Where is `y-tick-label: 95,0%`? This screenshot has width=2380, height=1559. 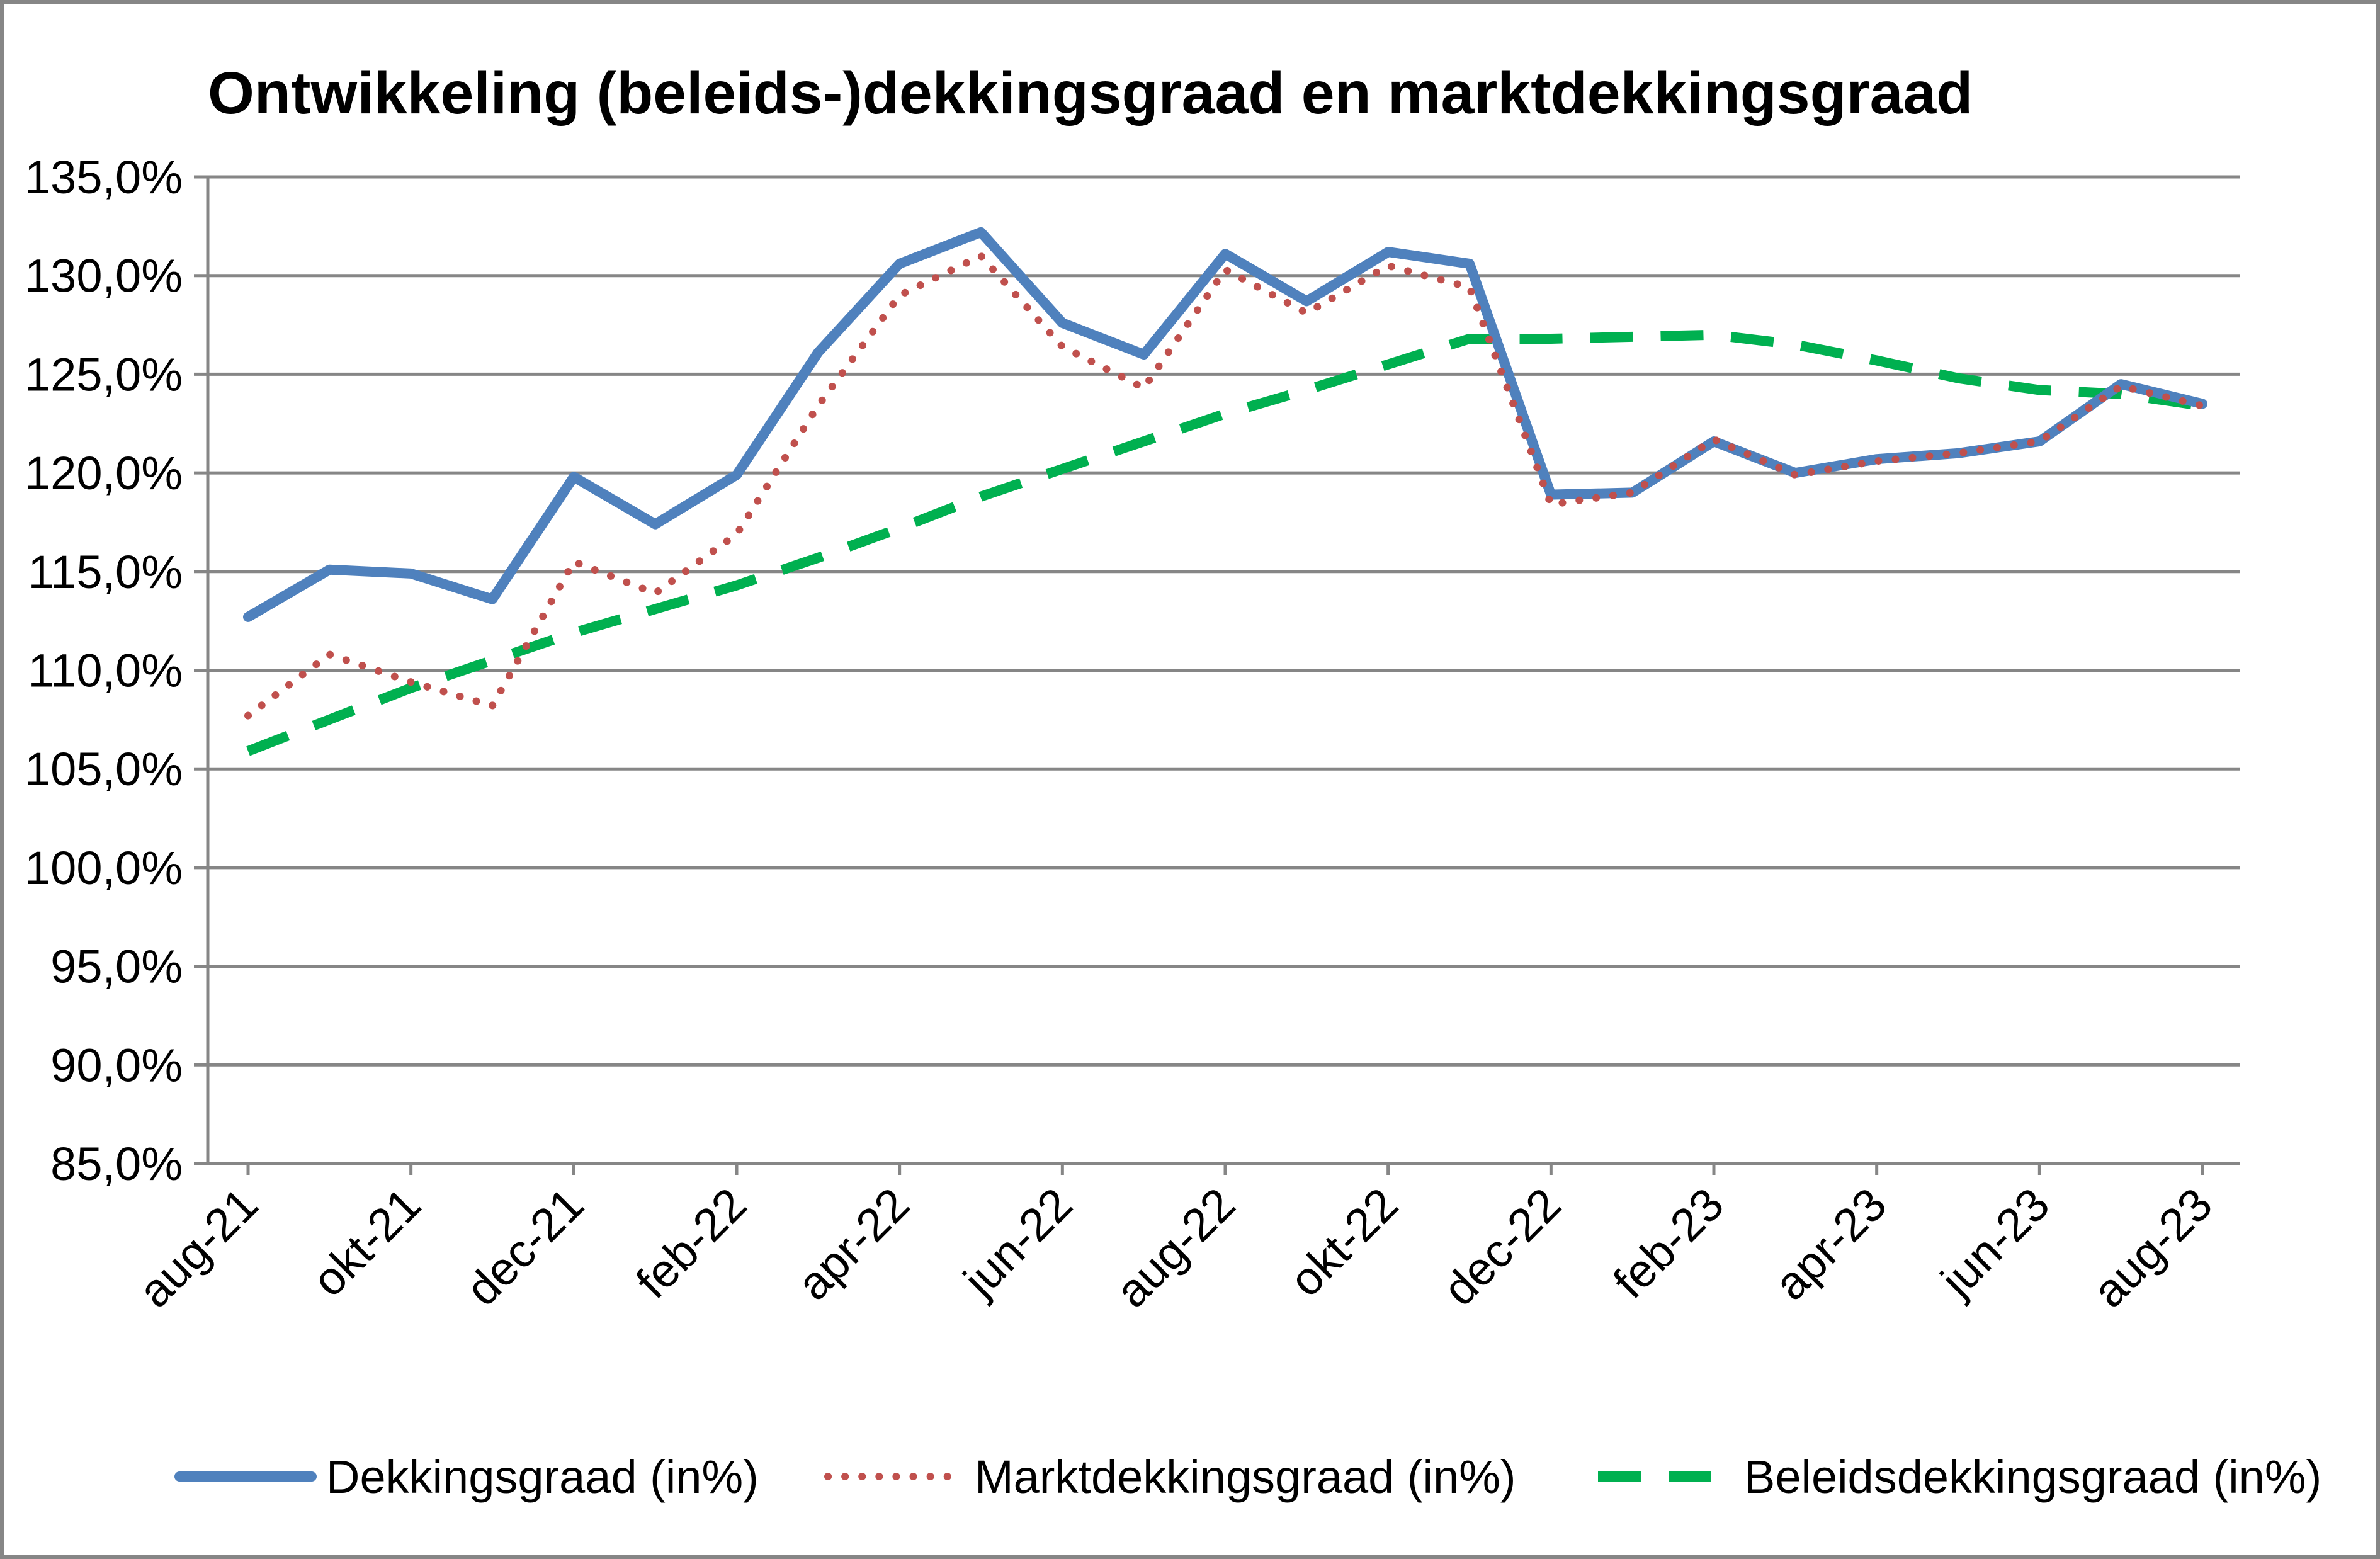
y-tick-label: 95,0% is located at coordinates (116, 967).